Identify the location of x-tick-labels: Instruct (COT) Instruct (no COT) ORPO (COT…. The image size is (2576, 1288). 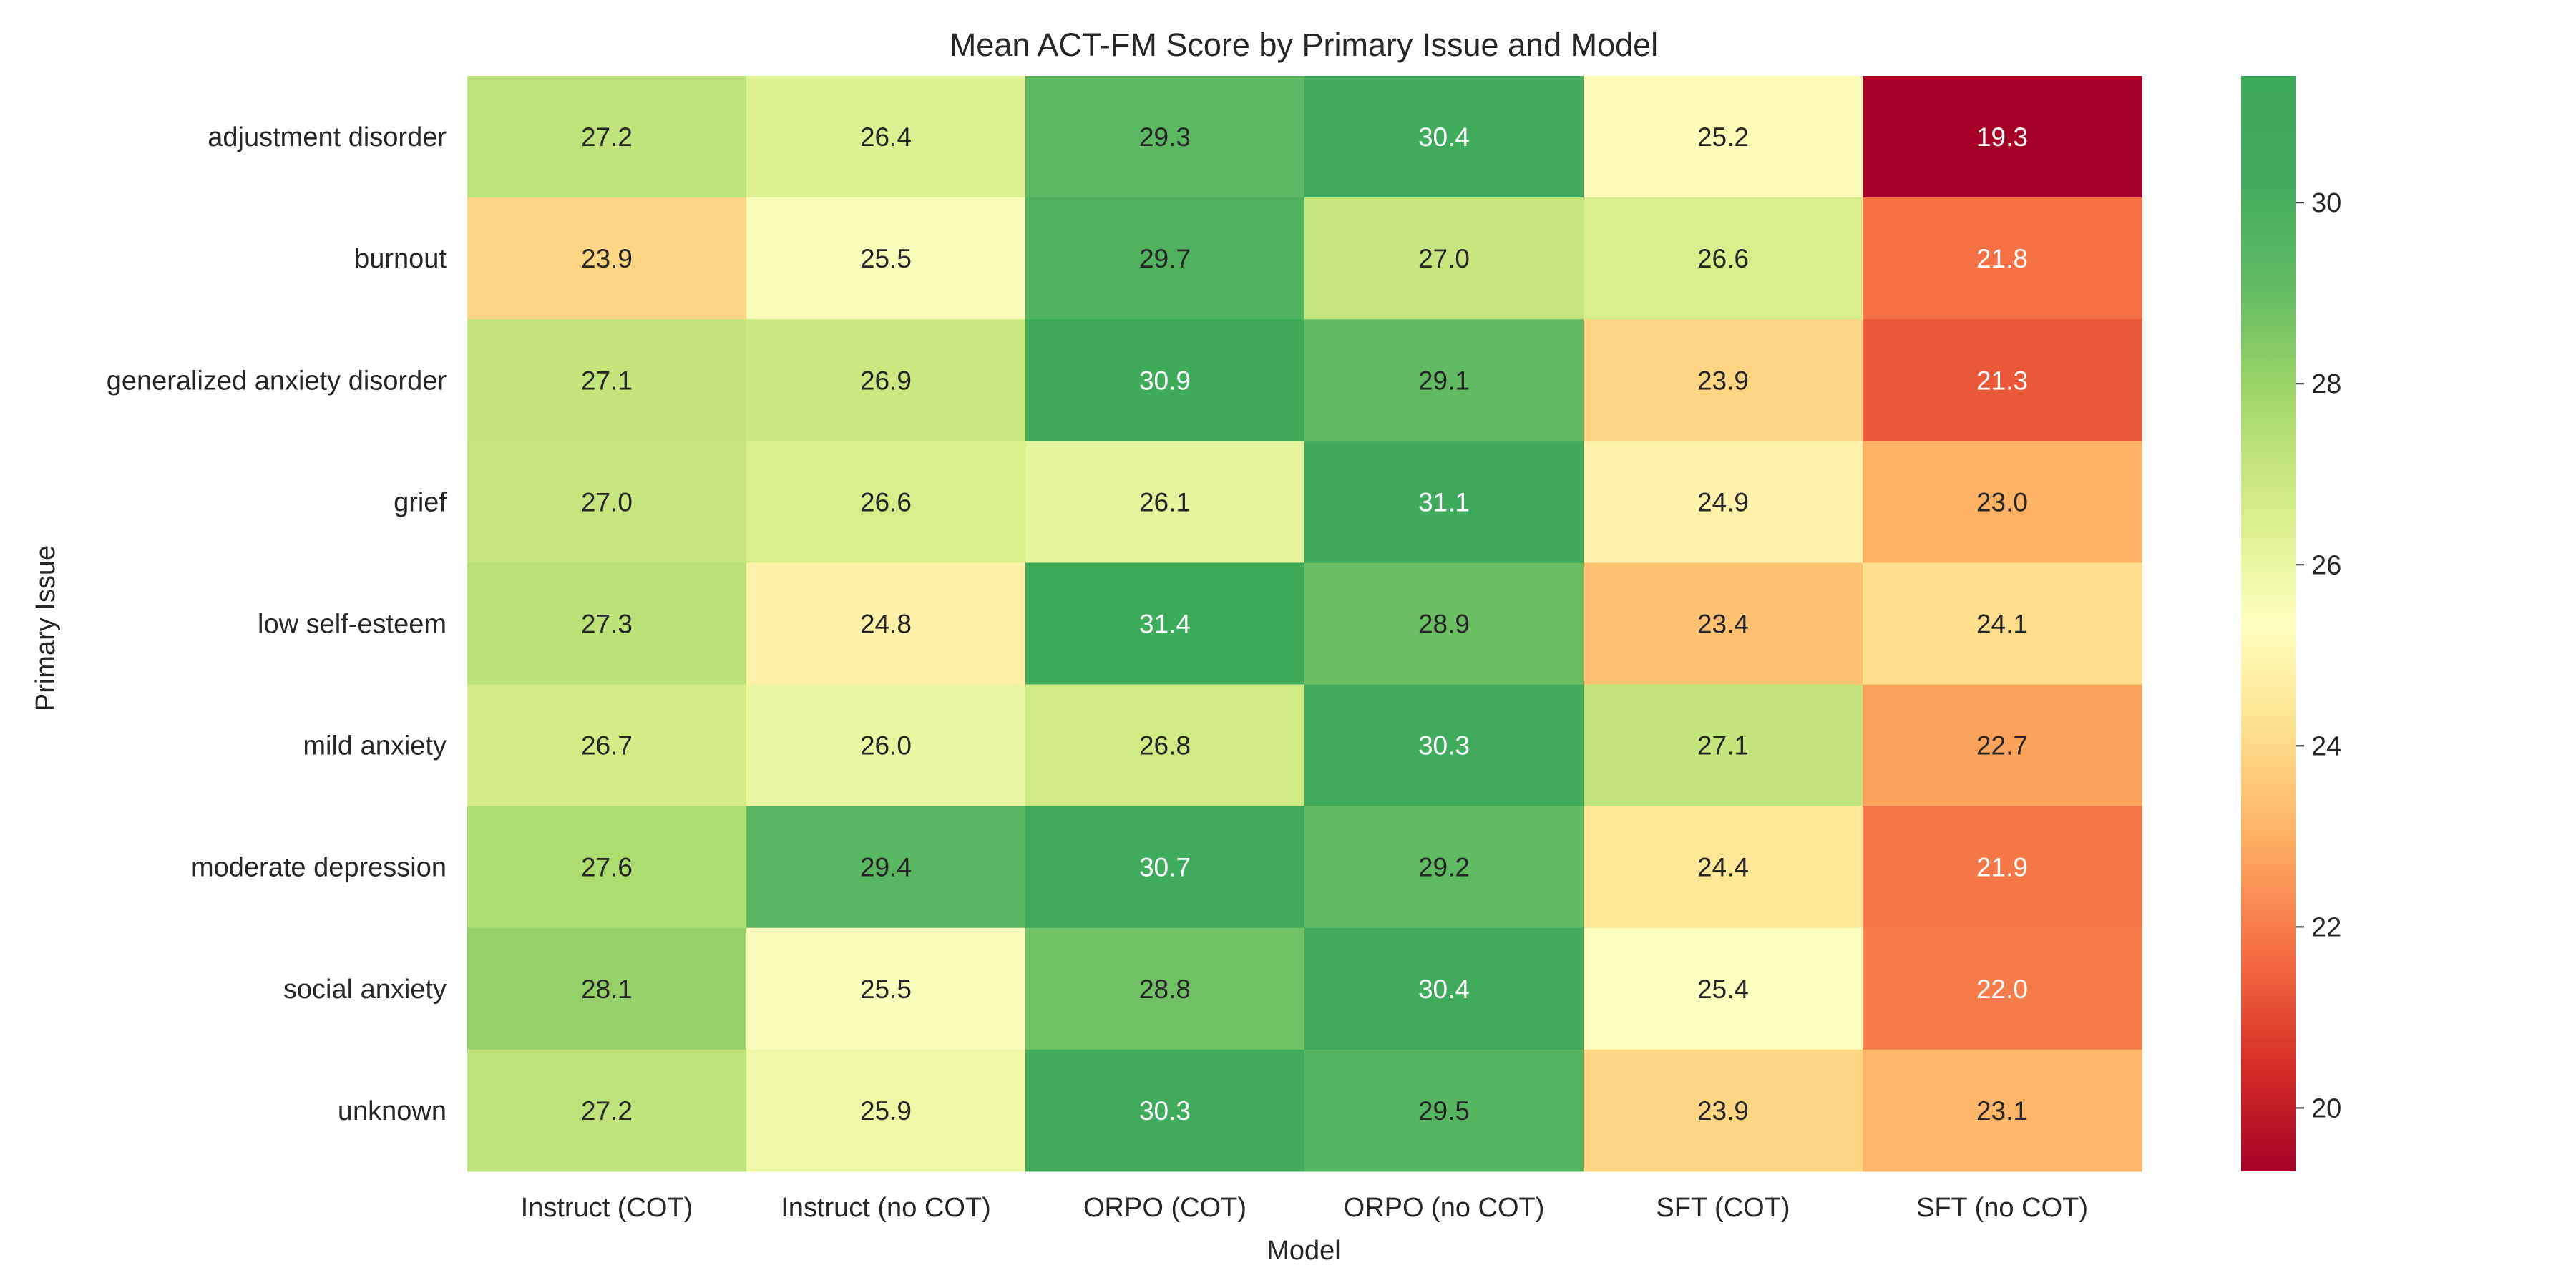
(1304, 1208).